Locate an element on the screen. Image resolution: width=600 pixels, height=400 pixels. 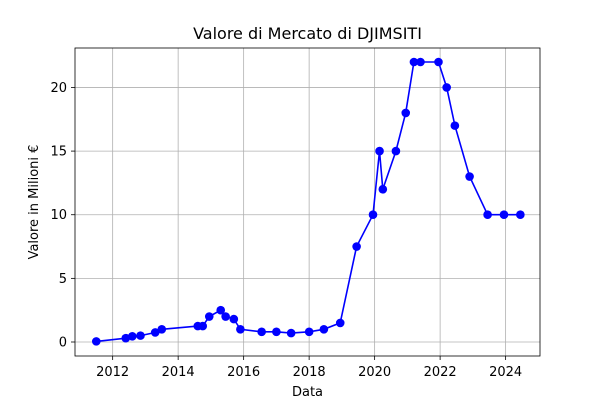
x-tick-label: 2014 is located at coordinates (178, 372).